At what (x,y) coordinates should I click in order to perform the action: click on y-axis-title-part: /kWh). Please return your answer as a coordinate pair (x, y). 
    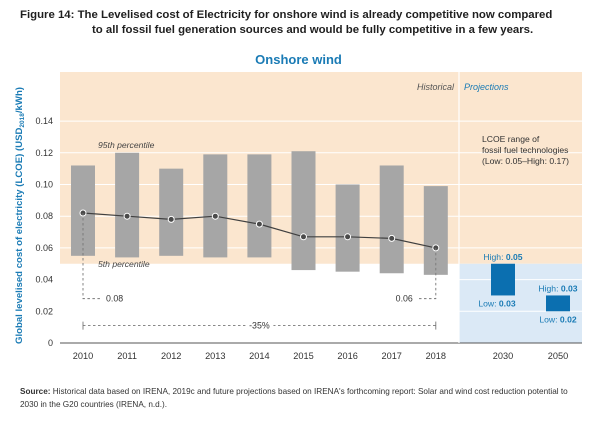
    Looking at the image, I should click on (19, 100).